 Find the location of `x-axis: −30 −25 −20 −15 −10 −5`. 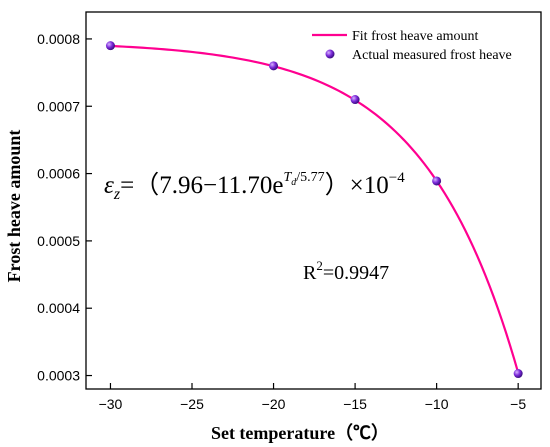

x-axis: −30 −25 −20 −15 −10 −5 is located at coordinates (312, 397).